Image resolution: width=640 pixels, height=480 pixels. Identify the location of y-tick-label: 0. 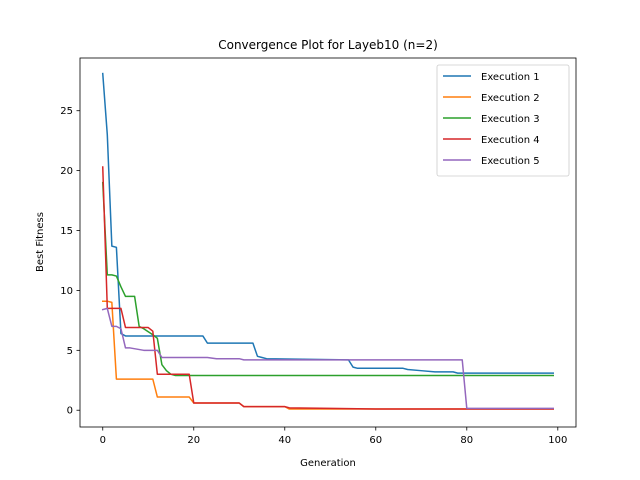
(70, 411).